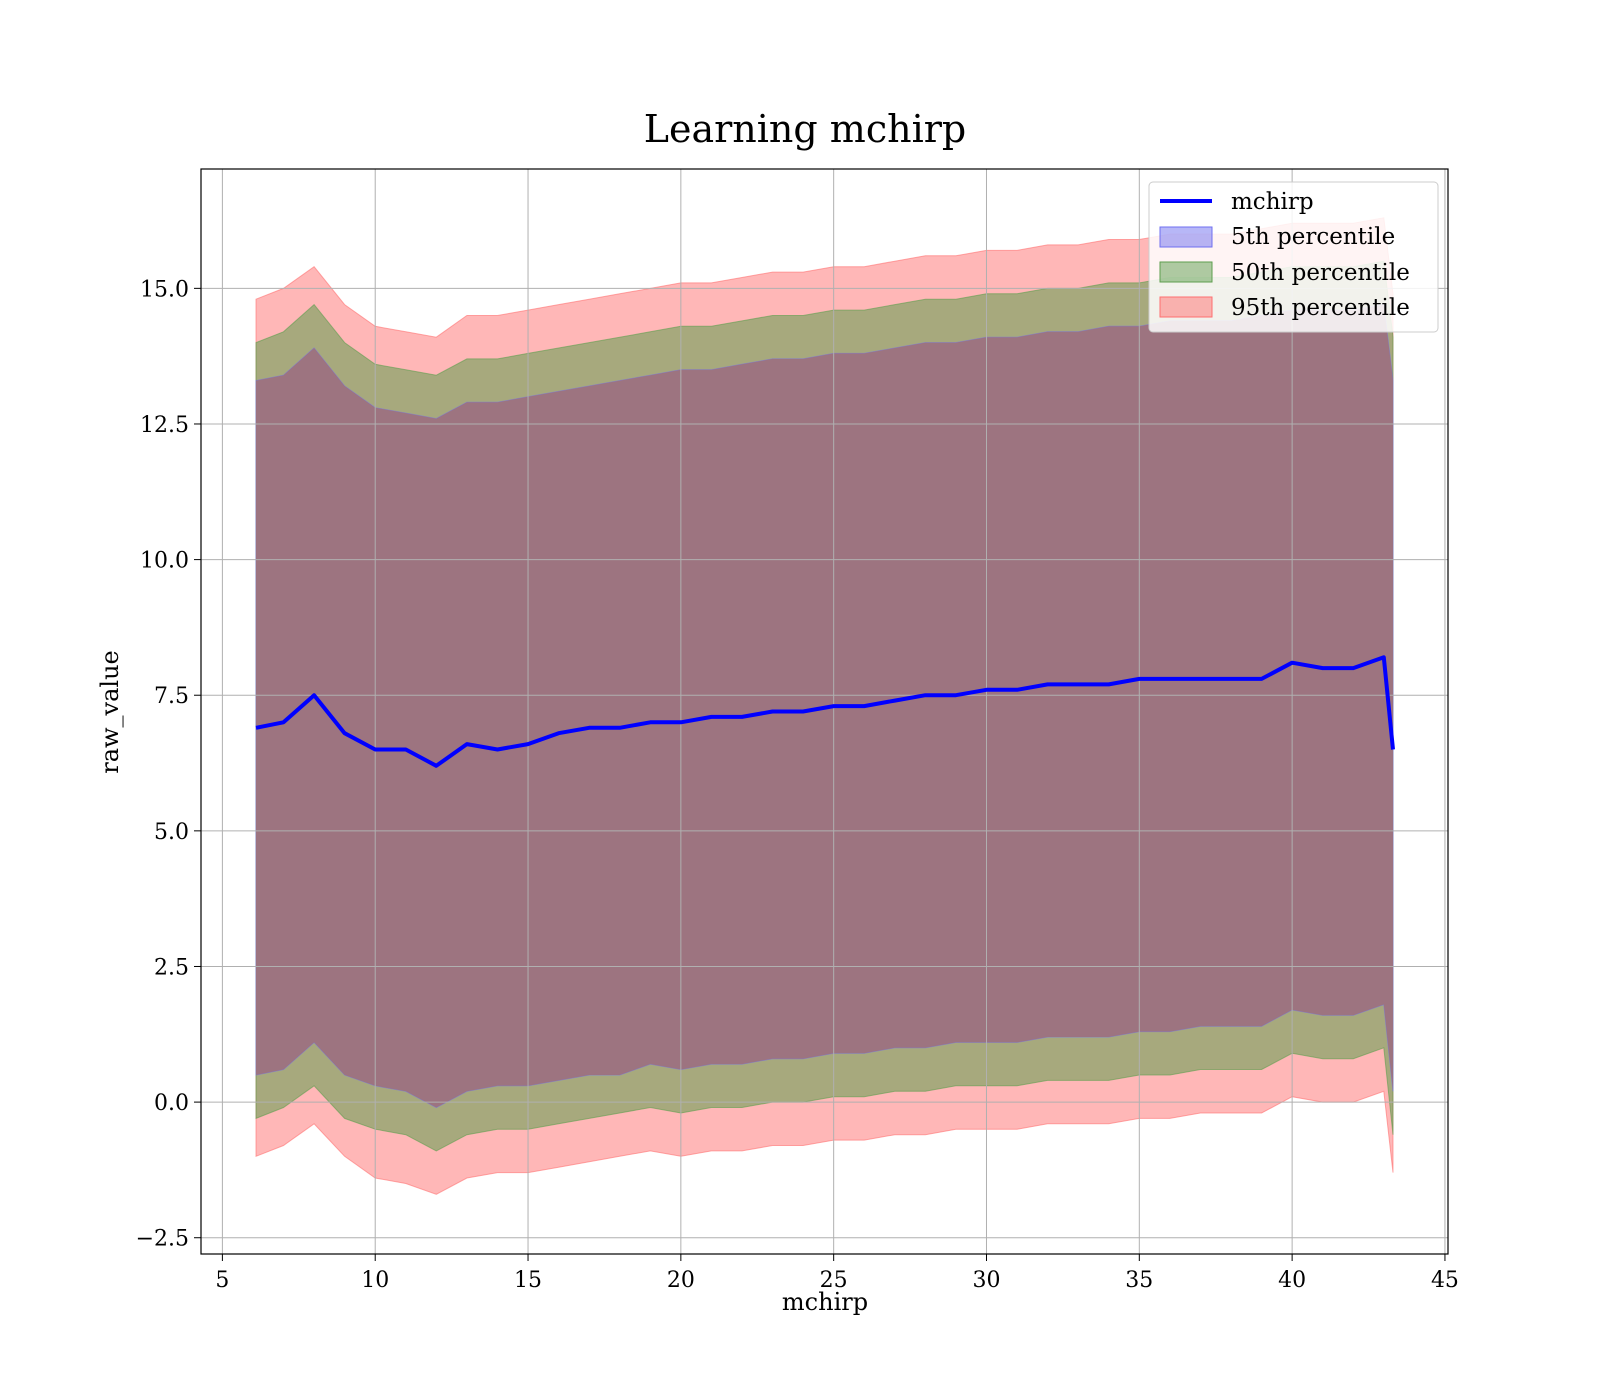 Image resolution: width=1600 pixels, height=1400 pixels. Describe the element at coordinates (171, 696) in the screenshot. I see `y-tick-label: 7.5` at that location.